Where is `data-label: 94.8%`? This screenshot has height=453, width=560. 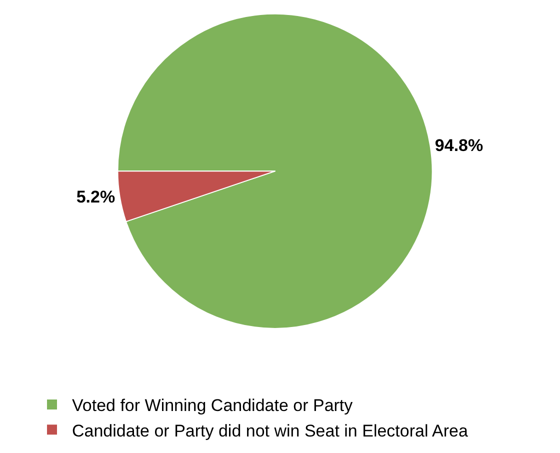 data-label: 94.8% is located at coordinates (459, 145).